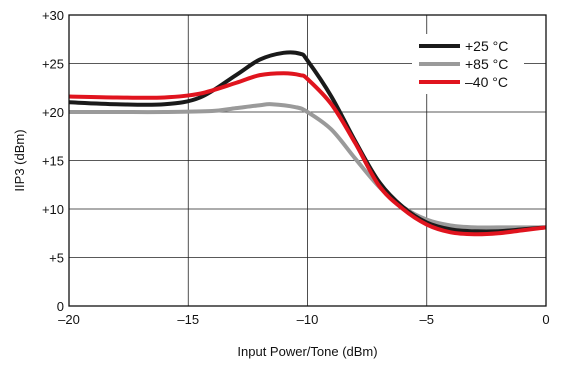 The width and height of the screenshot is (562, 365). I want to click on y-tick-label: +30, so click(53, 15).